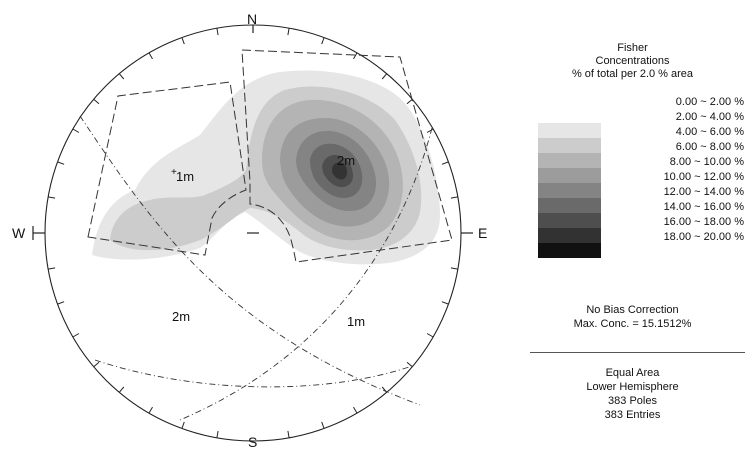 The width and height of the screenshot is (745, 449). Describe the element at coordinates (632, 373) in the screenshot. I see `projection-type: Equal Area` at that location.